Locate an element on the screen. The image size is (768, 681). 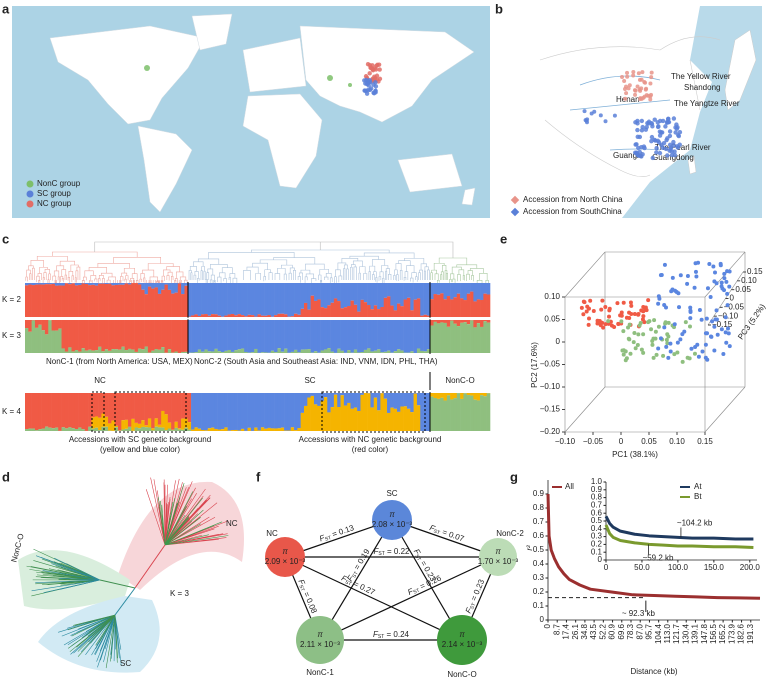
edge is located at coordinates (373, 598).